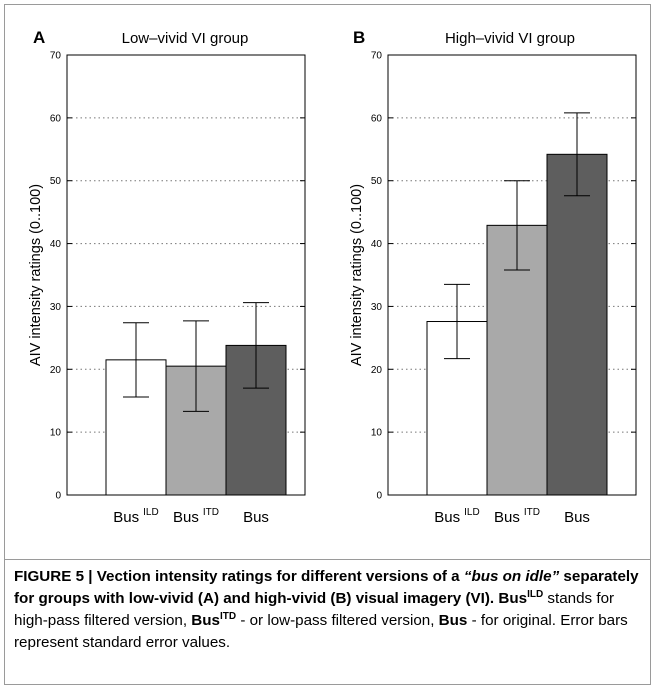 The height and width of the screenshot is (691, 657). What do you see at coordinates (510, 38) in the screenshot?
I see `panel-title: High–vivid VI group` at bounding box center [510, 38].